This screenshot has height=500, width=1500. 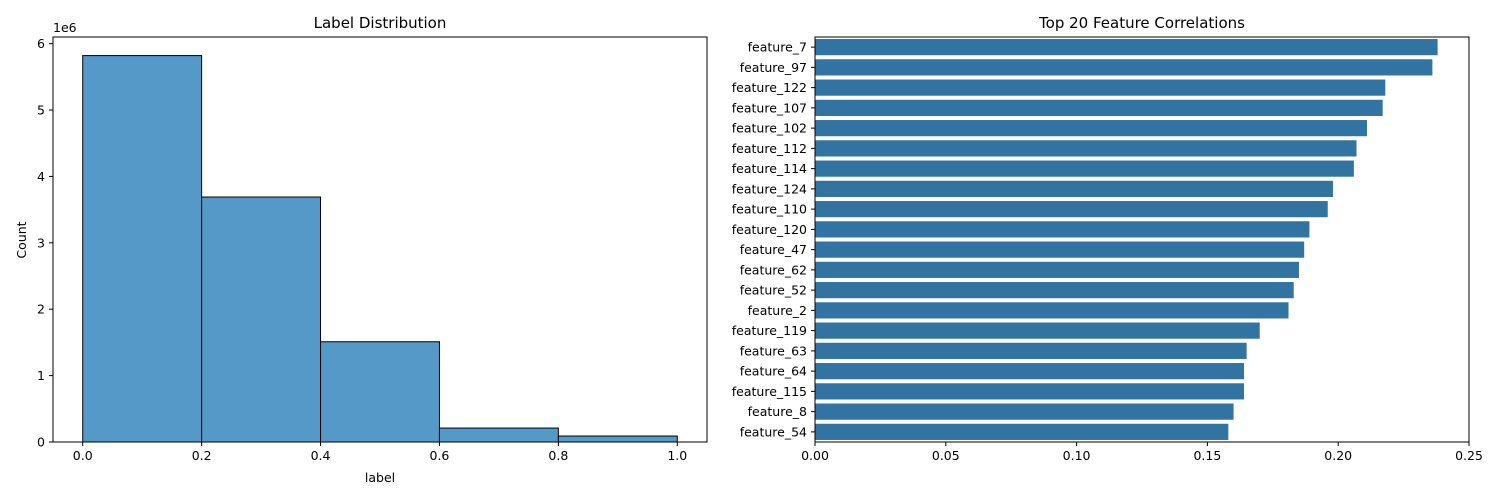 I want to click on feature-label: feature_114, so click(x=769, y=168).